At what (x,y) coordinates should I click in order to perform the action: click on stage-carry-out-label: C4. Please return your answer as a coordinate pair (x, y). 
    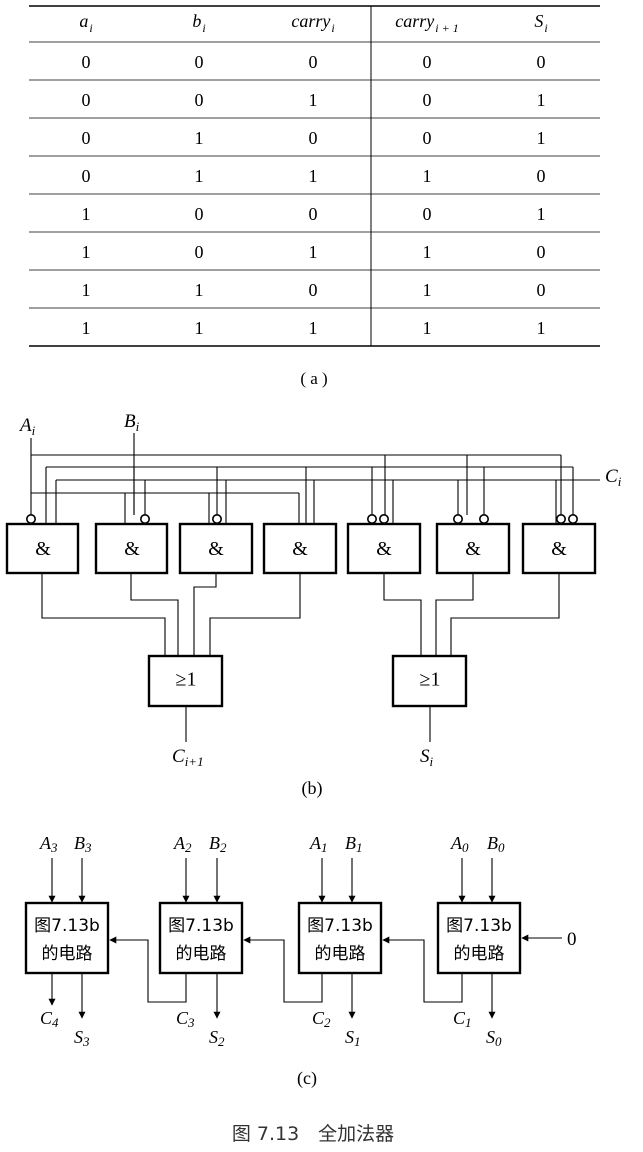
    Looking at the image, I should click on (49, 1019).